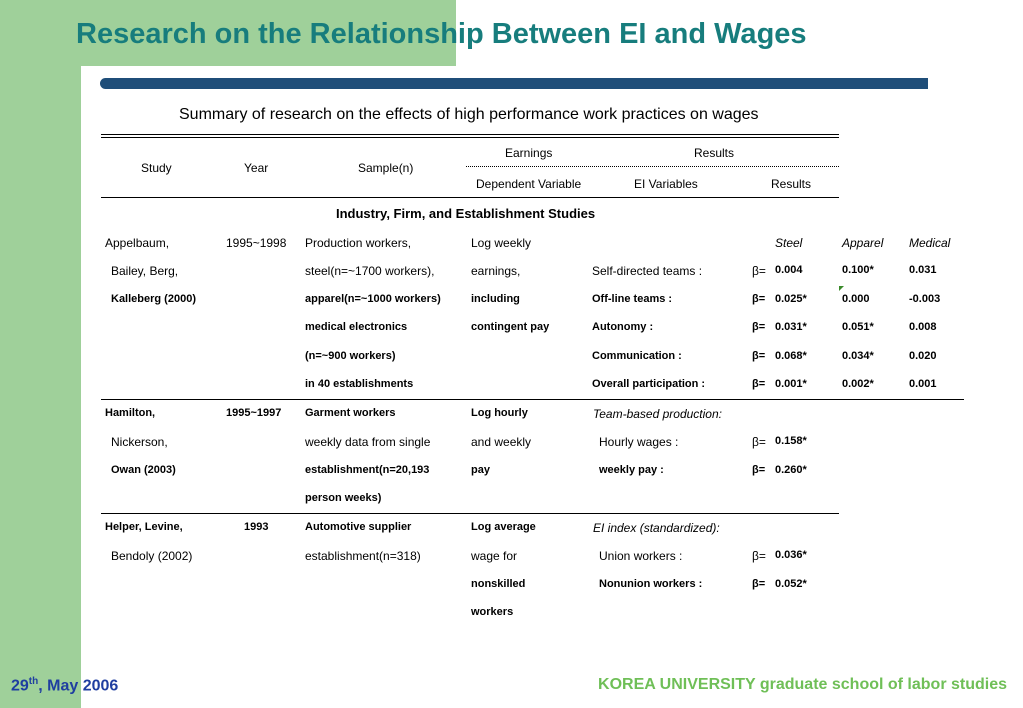 This screenshot has width=1023, height=708. Describe the element at coordinates (789, 270) in the screenshot. I see `study1-steel-1: 0.004` at that location.